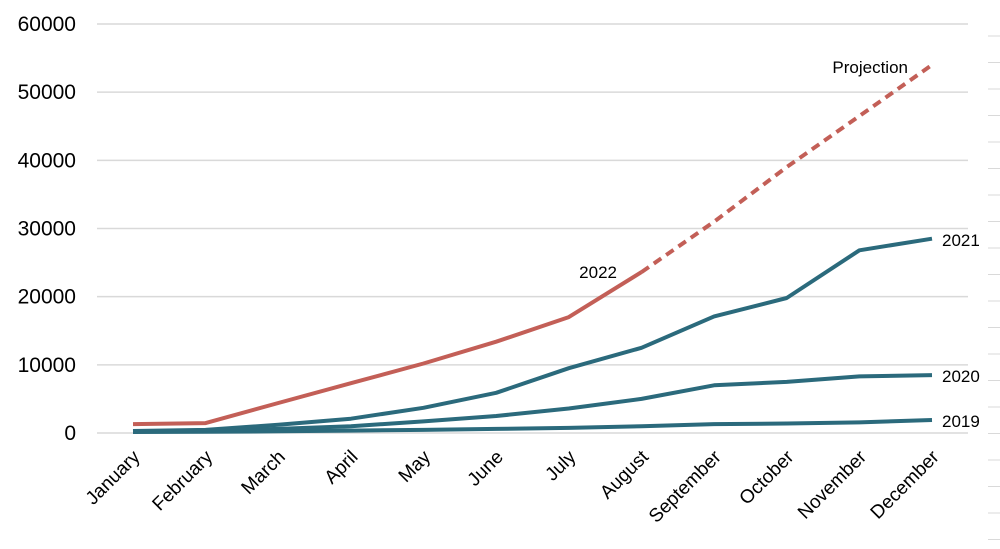 The height and width of the screenshot is (549, 1000). What do you see at coordinates (685, 486) in the screenshot?
I see `x-tick-label: September` at bounding box center [685, 486].